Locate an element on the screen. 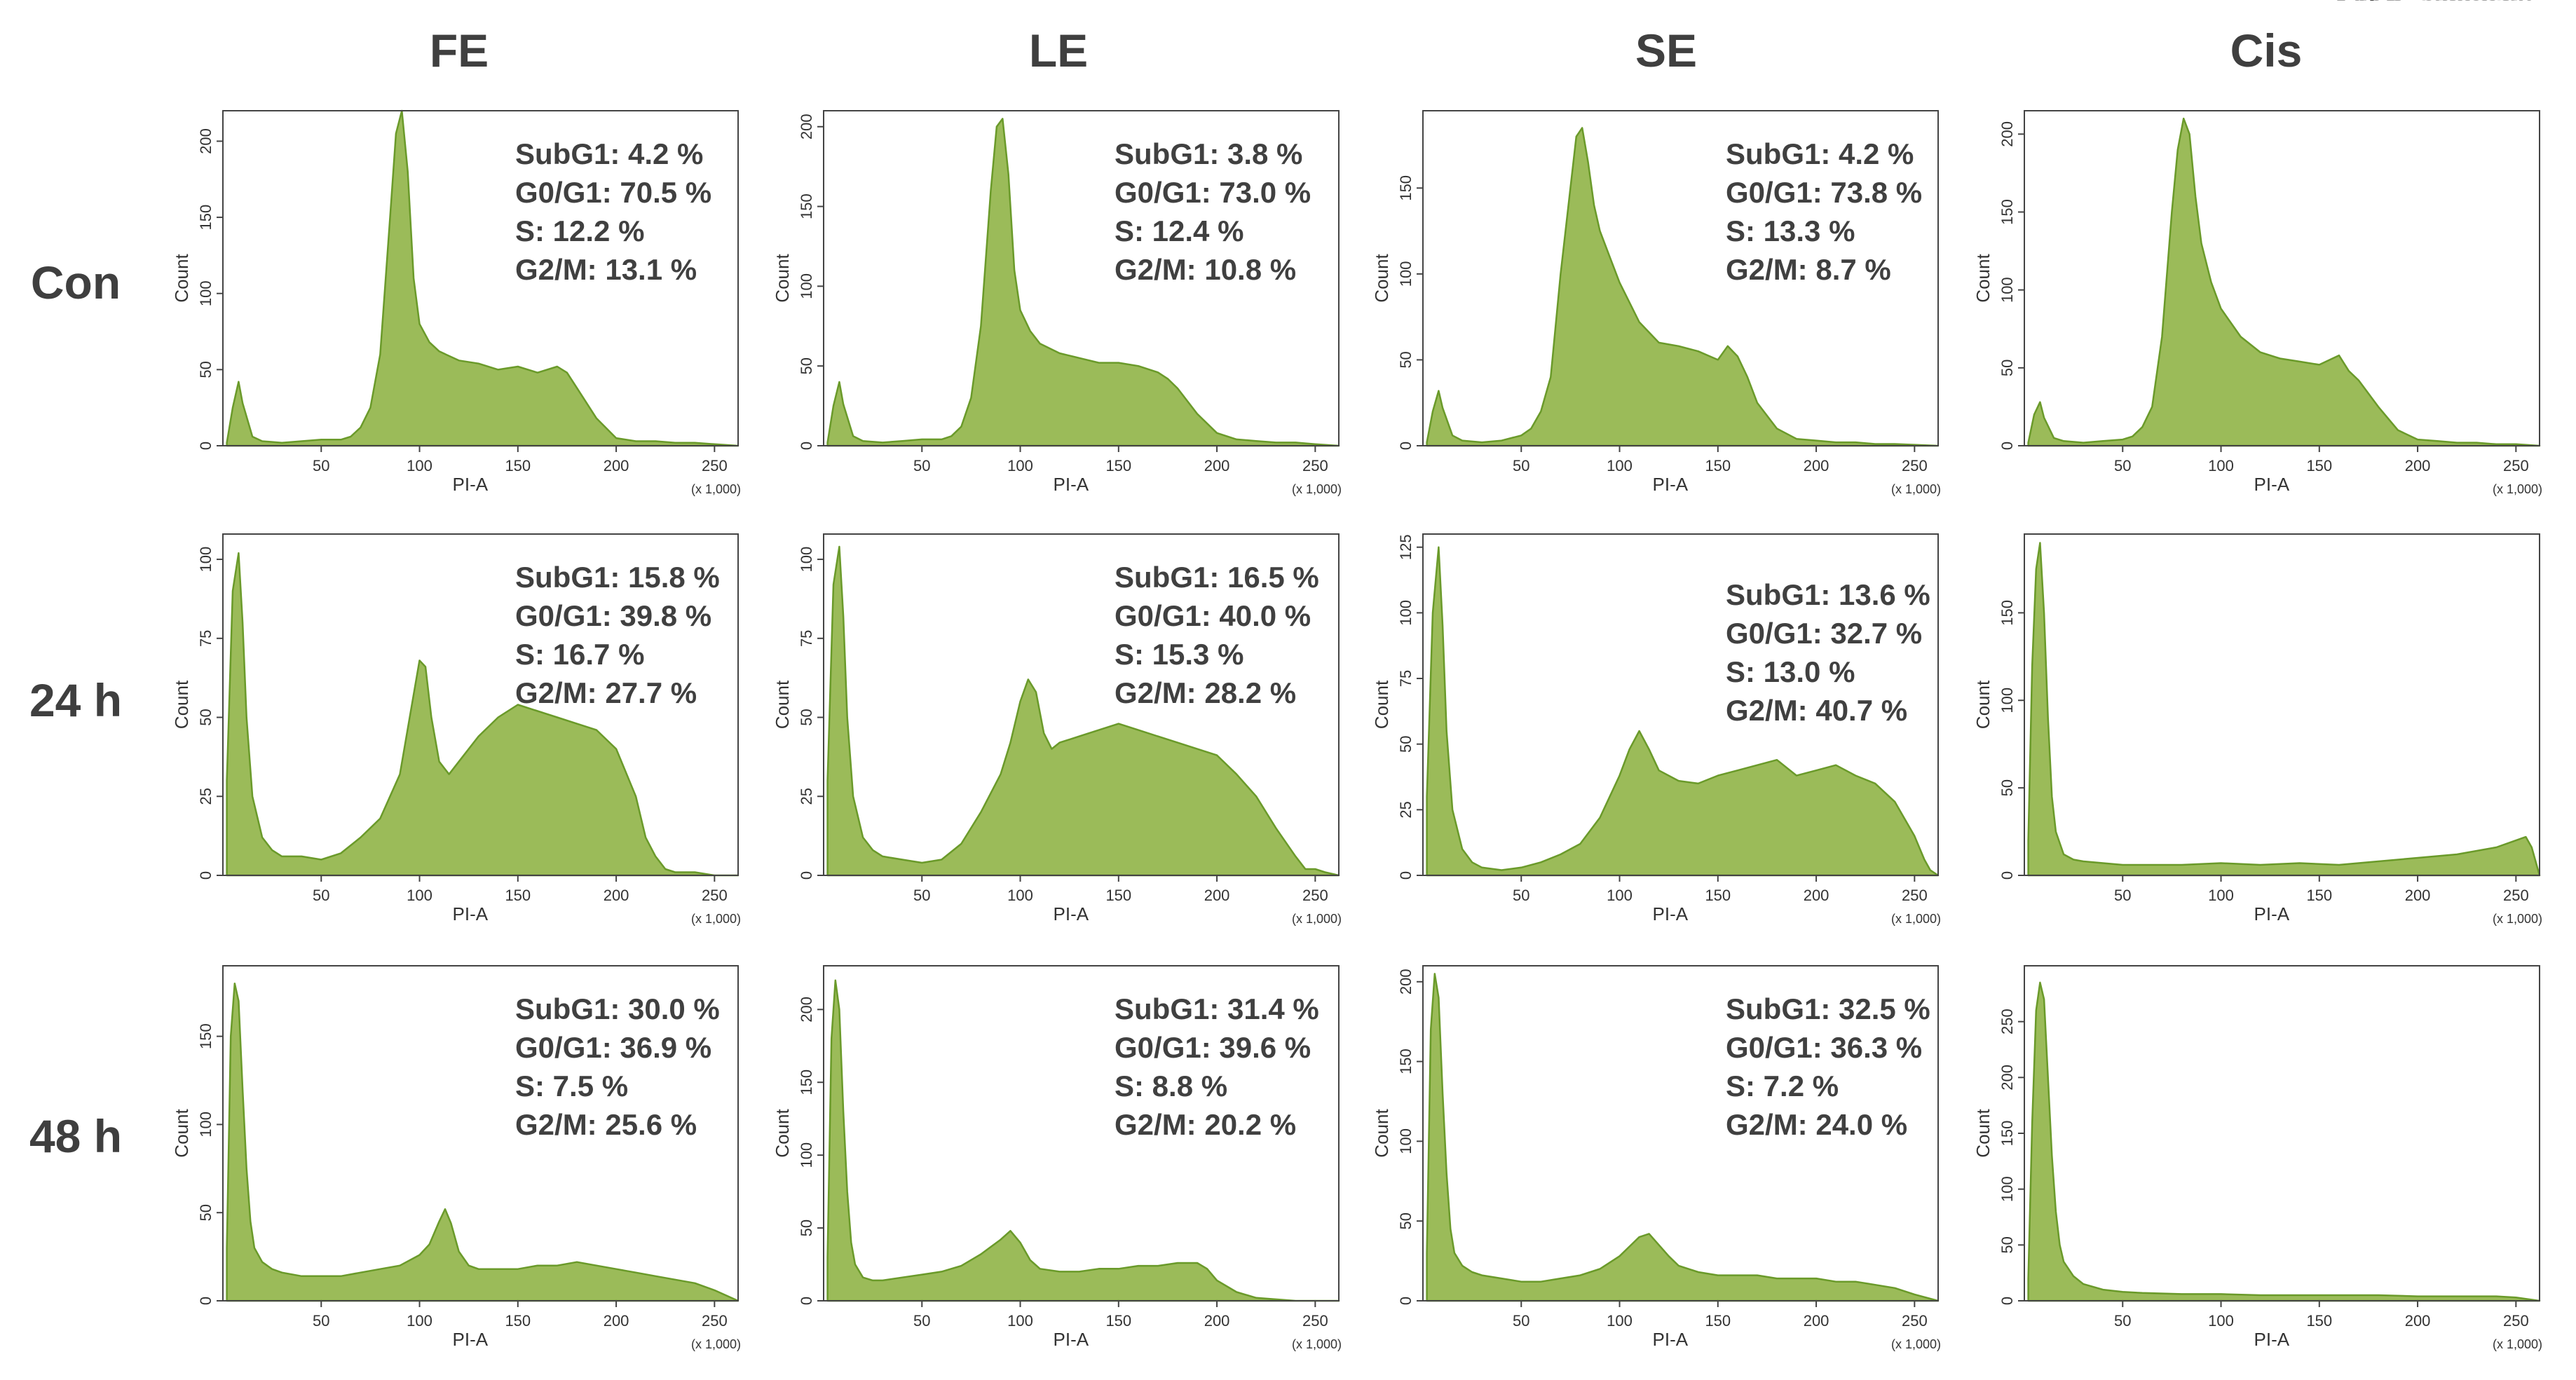  g0g1-stat: G0/G1: 12.6 % is located at coordinates (2429, 3).